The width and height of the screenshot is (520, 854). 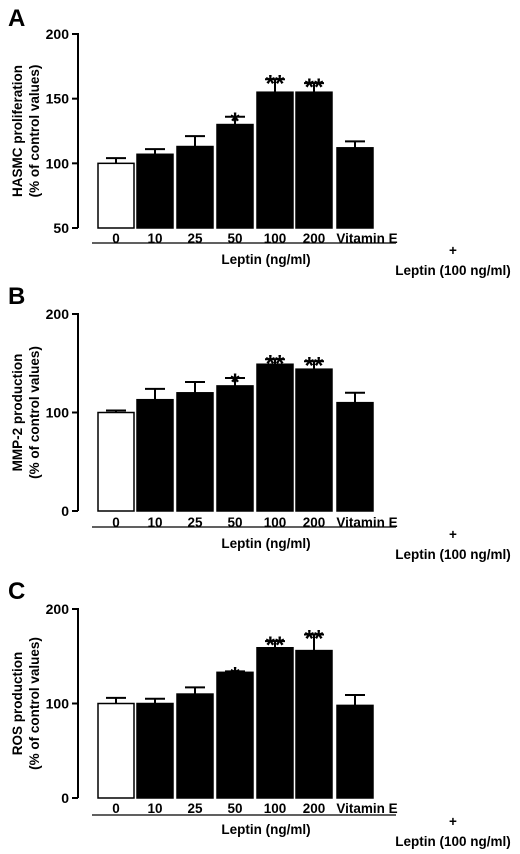 What do you see at coordinates (17, 413) in the screenshot?
I see `y-axis-label-line1: MMP-2 production` at bounding box center [17, 413].